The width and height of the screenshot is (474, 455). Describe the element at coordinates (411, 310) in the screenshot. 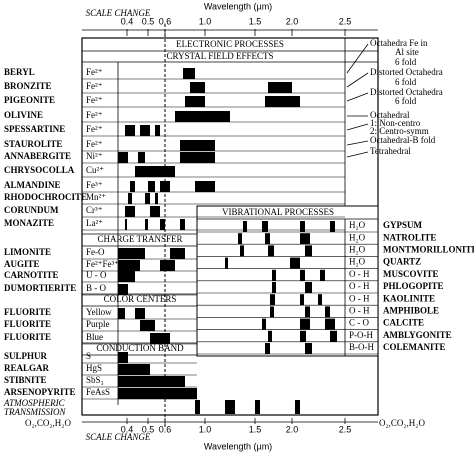

I see `mineral-name: AMPHIBOLE` at that location.